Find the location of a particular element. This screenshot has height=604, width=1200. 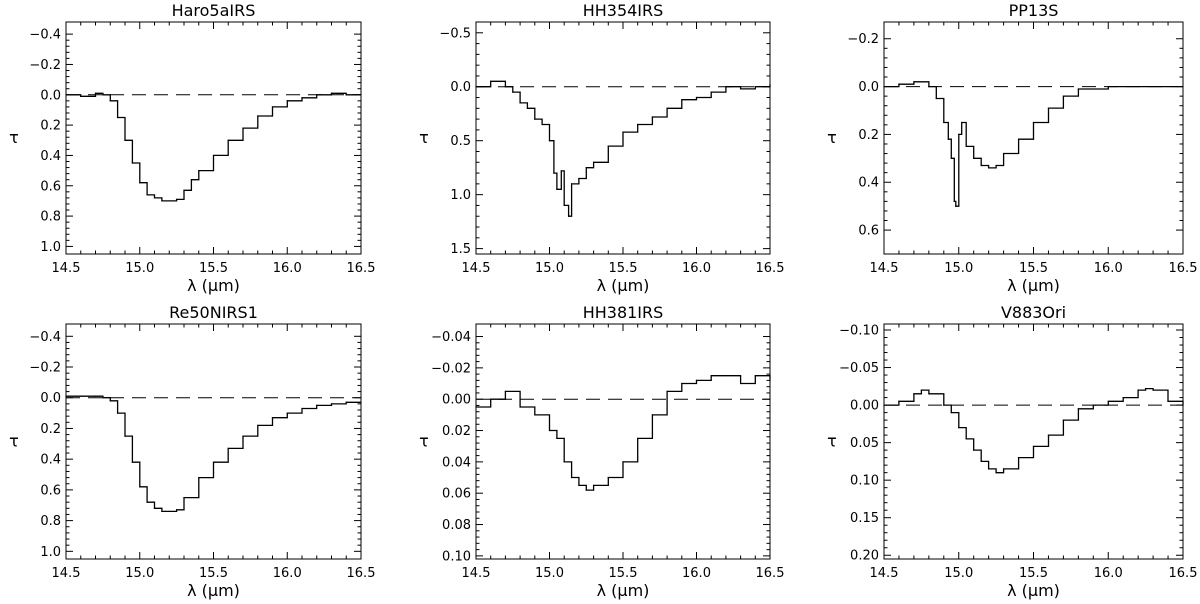

y-tick-label: 0.2 is located at coordinates (868, 135).